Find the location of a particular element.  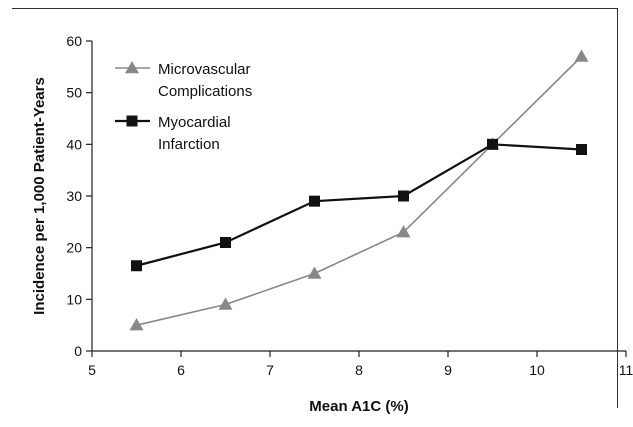

x-tick-label: 8 is located at coordinates (359, 370).